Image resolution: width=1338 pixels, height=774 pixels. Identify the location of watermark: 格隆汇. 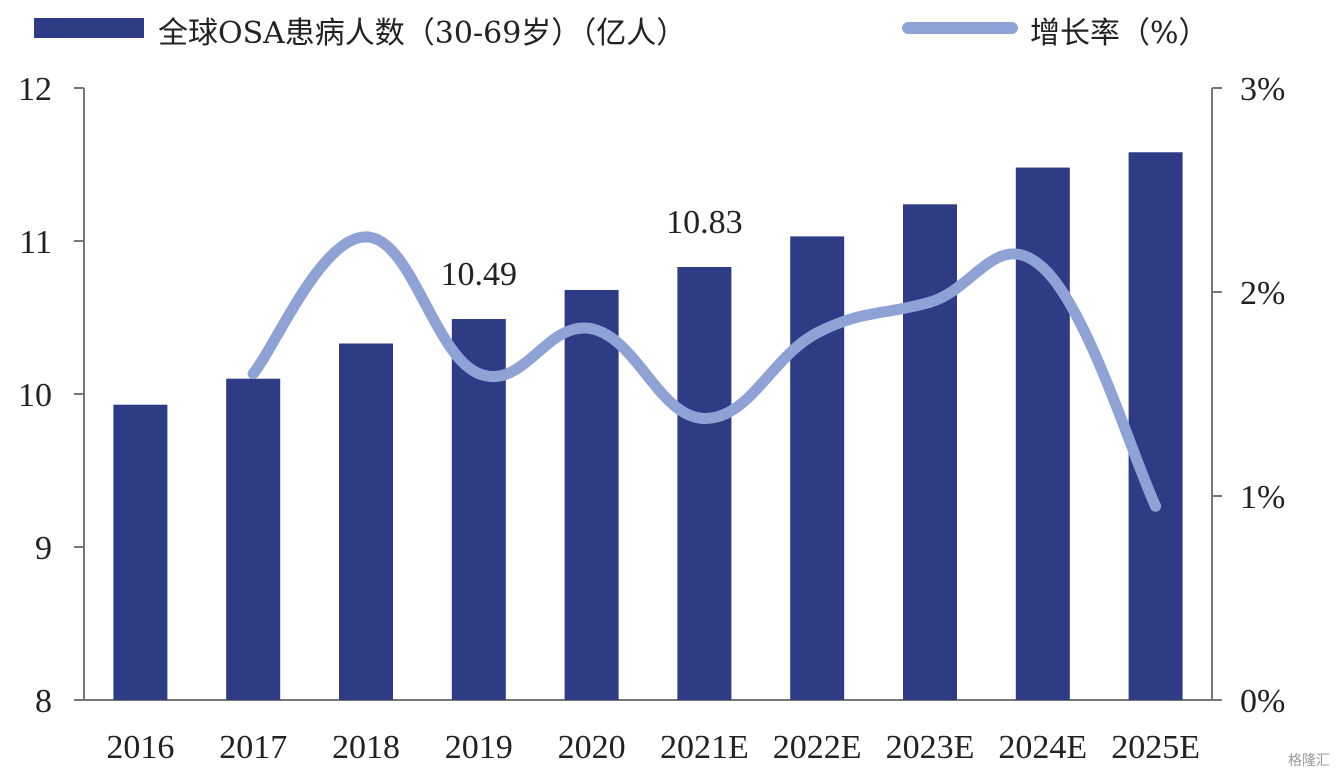
(1309, 761).